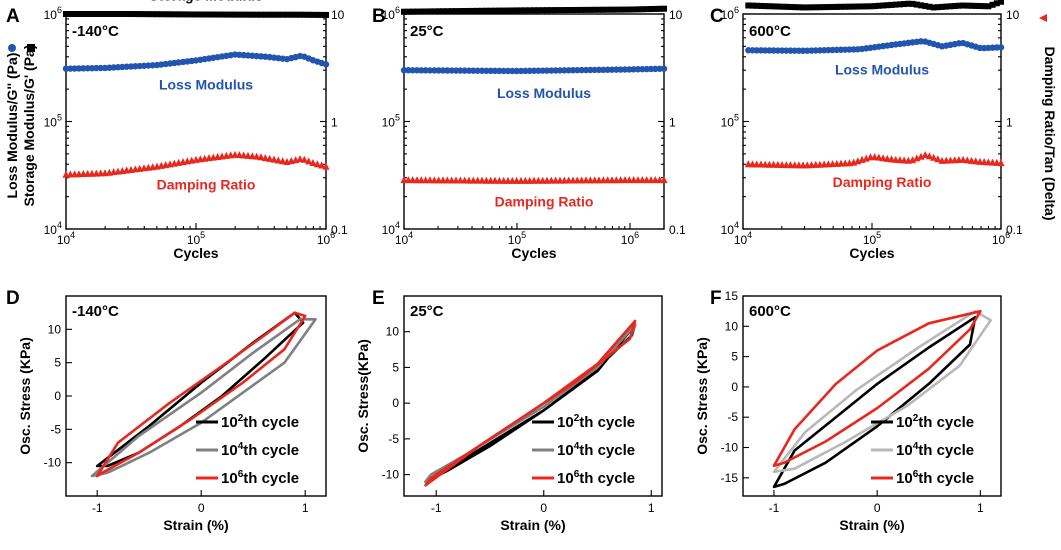 This screenshot has width=1061, height=550. What do you see at coordinates (305, 508) in the screenshot?
I see `x-tick-label: 1` at bounding box center [305, 508].